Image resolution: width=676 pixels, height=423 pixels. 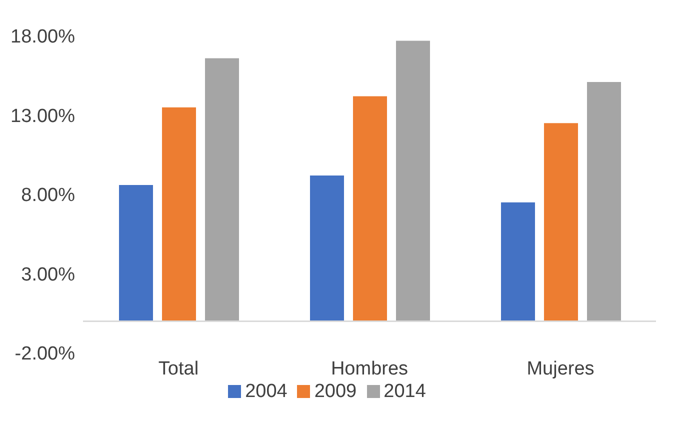 I want to click on legend-label: 2004, so click(x=266, y=391).